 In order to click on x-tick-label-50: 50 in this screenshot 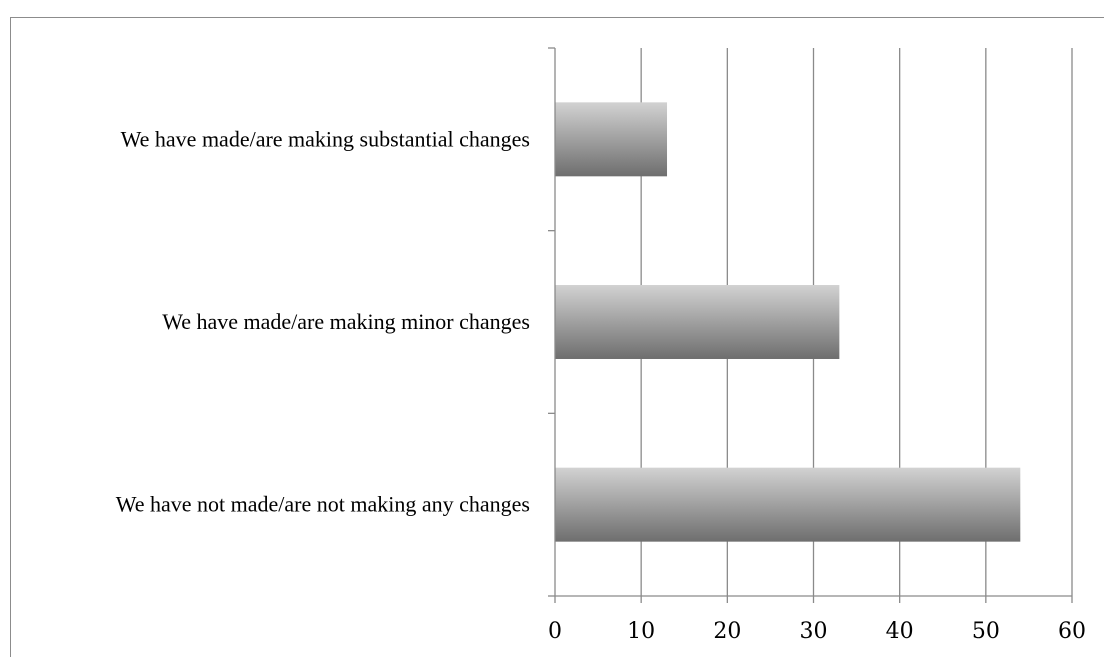, I will do `click(986, 631)`.